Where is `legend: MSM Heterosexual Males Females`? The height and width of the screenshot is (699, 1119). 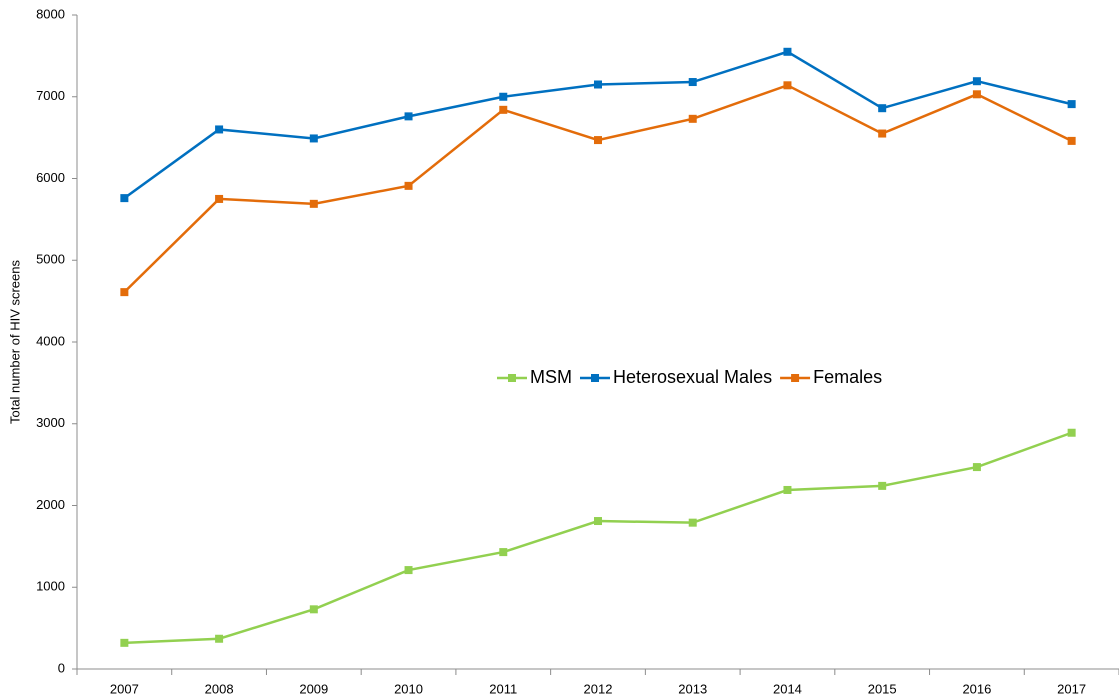 legend: MSM Heterosexual Males Females is located at coordinates (689, 377).